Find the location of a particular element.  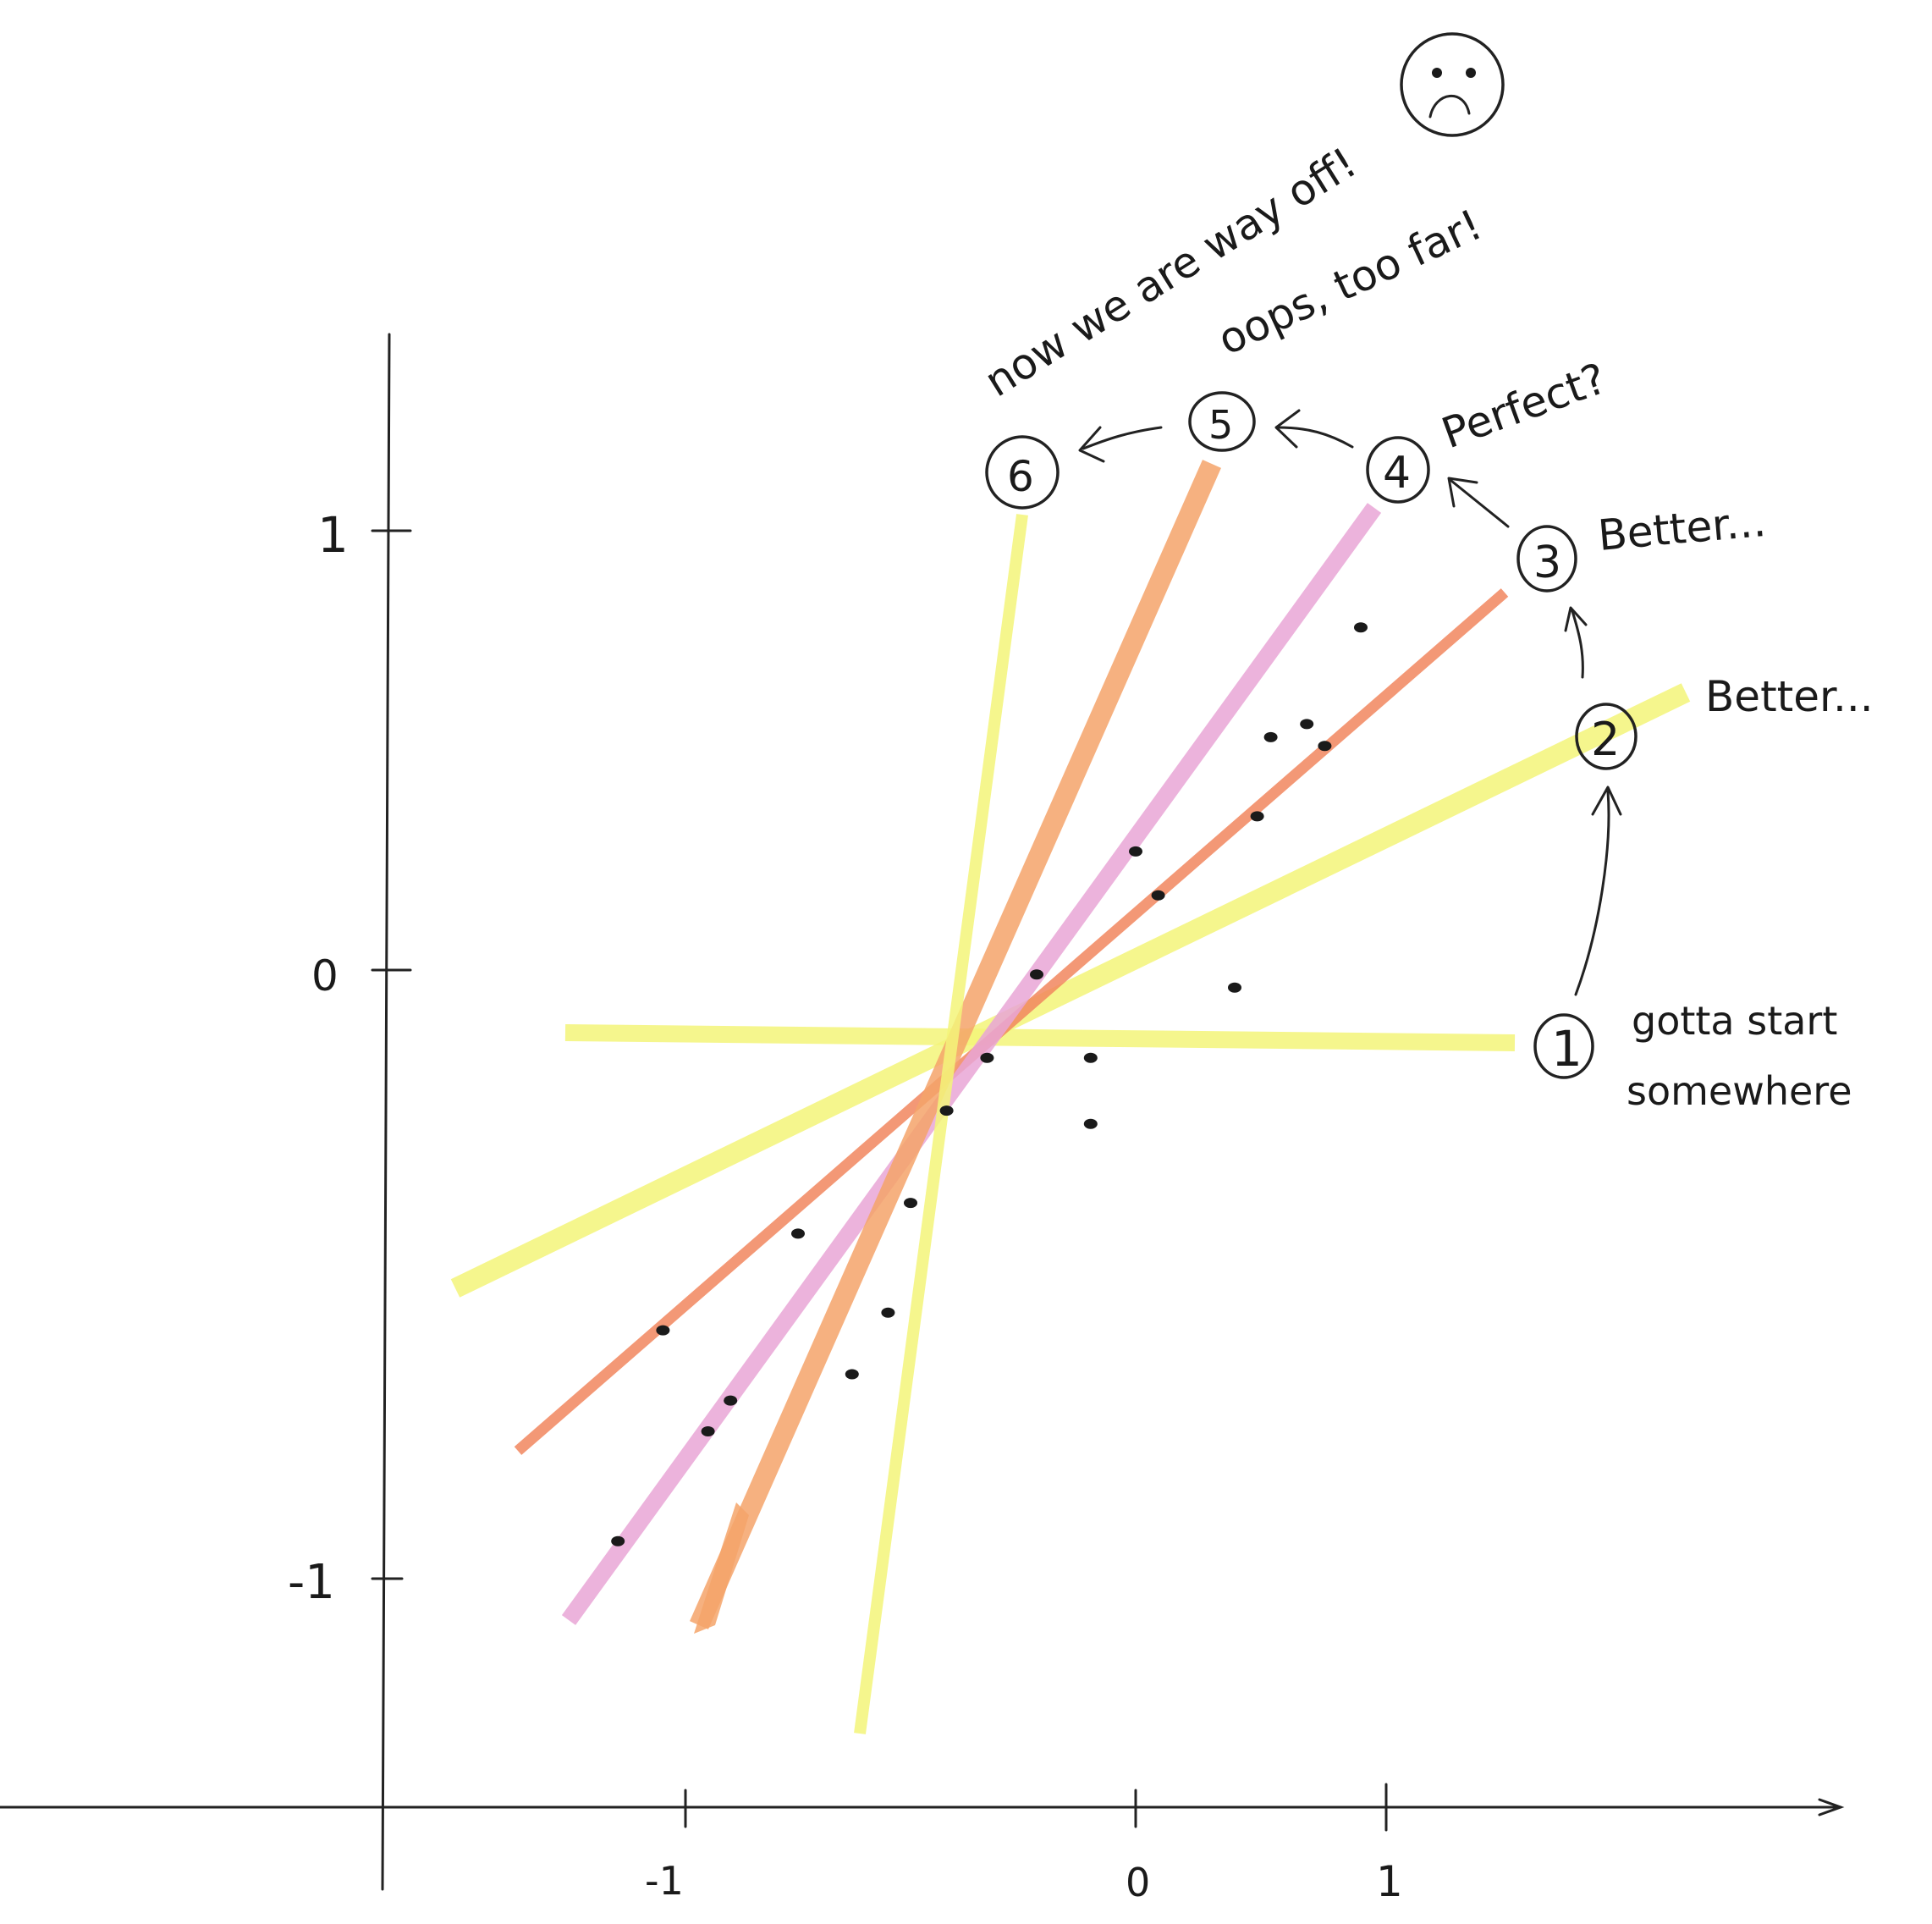

step-6-circle is located at coordinates (1022, 473).